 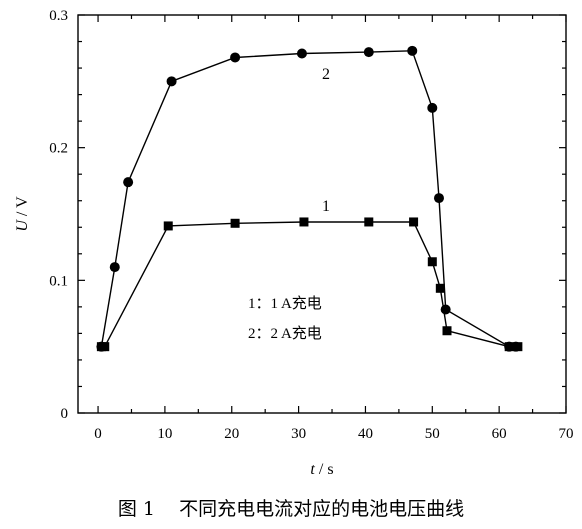 What do you see at coordinates (259, 334) in the screenshot?
I see `legend-num-2: 2：` at bounding box center [259, 334].